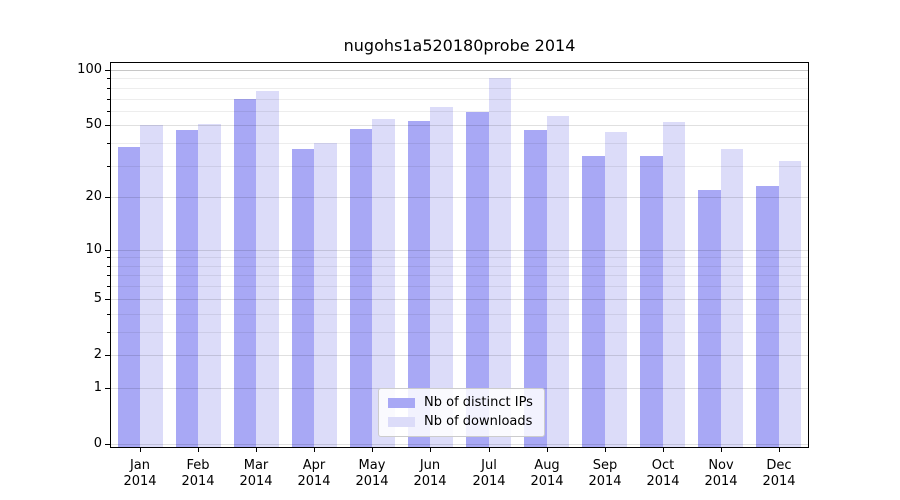 The width and height of the screenshot is (900, 500). What do you see at coordinates (477, 279) in the screenshot?
I see `bar-nb-of-distinct-ips-jul` at bounding box center [477, 279].